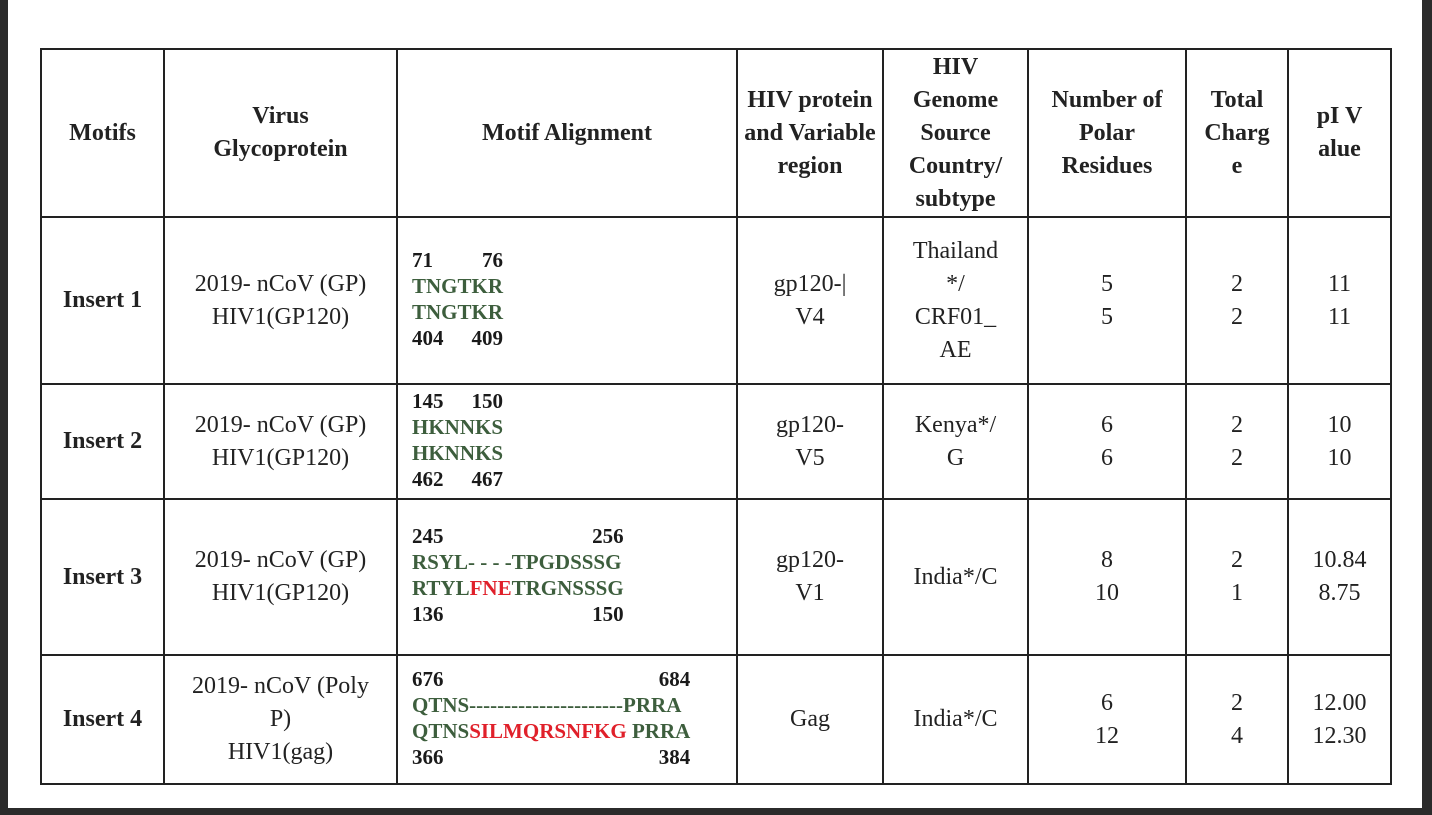 The height and width of the screenshot is (815, 1432). What do you see at coordinates (457, 260) in the screenshot?
I see `position-numbers: 71 76` at bounding box center [457, 260].